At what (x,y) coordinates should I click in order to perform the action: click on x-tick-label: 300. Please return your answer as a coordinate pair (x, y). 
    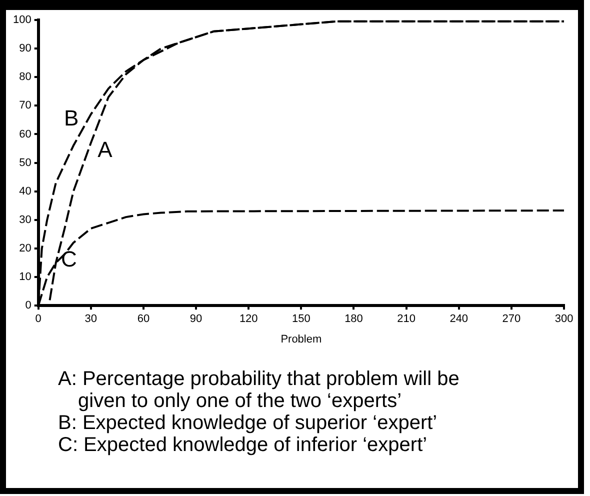
    Looking at the image, I should click on (564, 319).